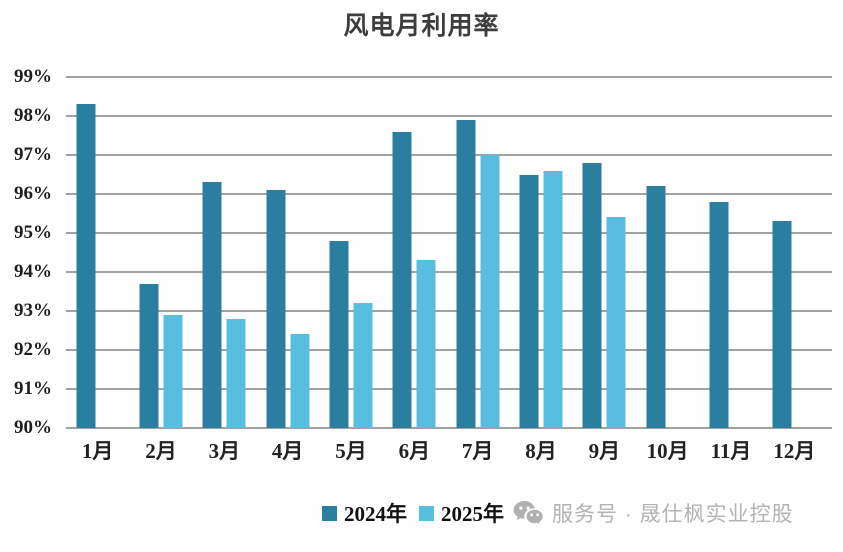 The image size is (843, 552). Describe the element at coordinates (276, 309) in the screenshot. I see `bar-2024年-4月` at that location.